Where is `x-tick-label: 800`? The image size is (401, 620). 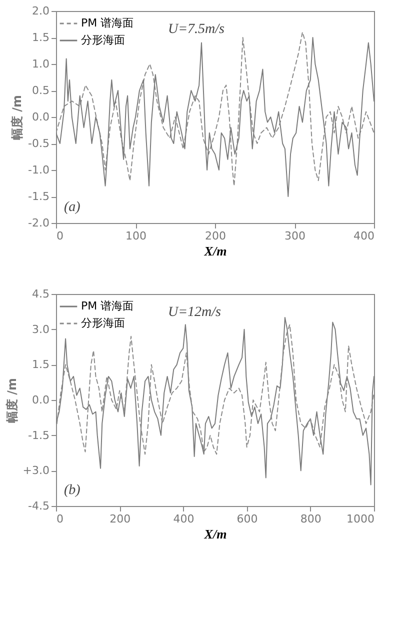 x-tick-label: 800 is located at coordinates (311, 519).